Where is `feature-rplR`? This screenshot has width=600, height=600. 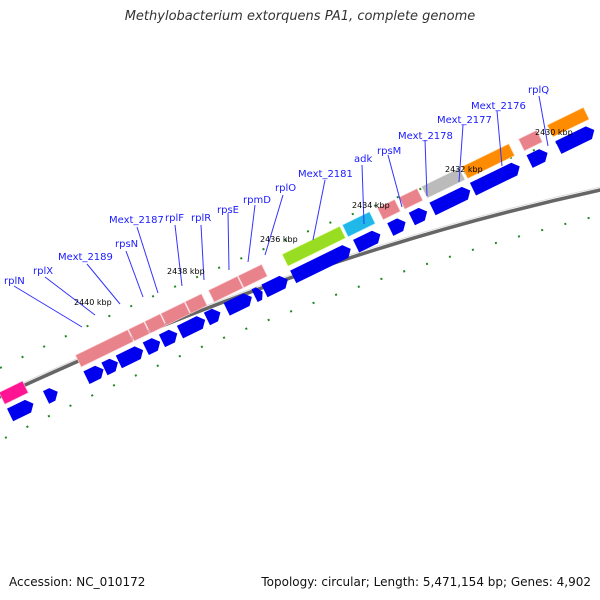
feature-rplR is located at coordinates (226, 289).